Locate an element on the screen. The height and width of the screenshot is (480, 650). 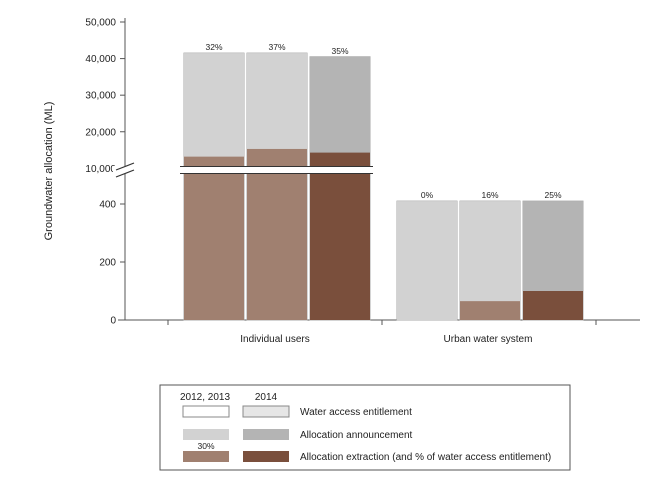
legend-header-2012-2013: 2012, 2013 is located at coordinates (205, 397).